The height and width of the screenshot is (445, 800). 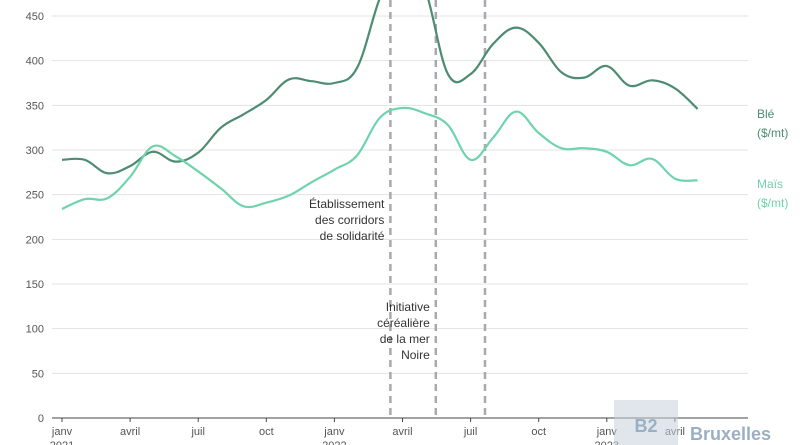 I want to click on y-tick-label: 300, so click(x=35, y=151).